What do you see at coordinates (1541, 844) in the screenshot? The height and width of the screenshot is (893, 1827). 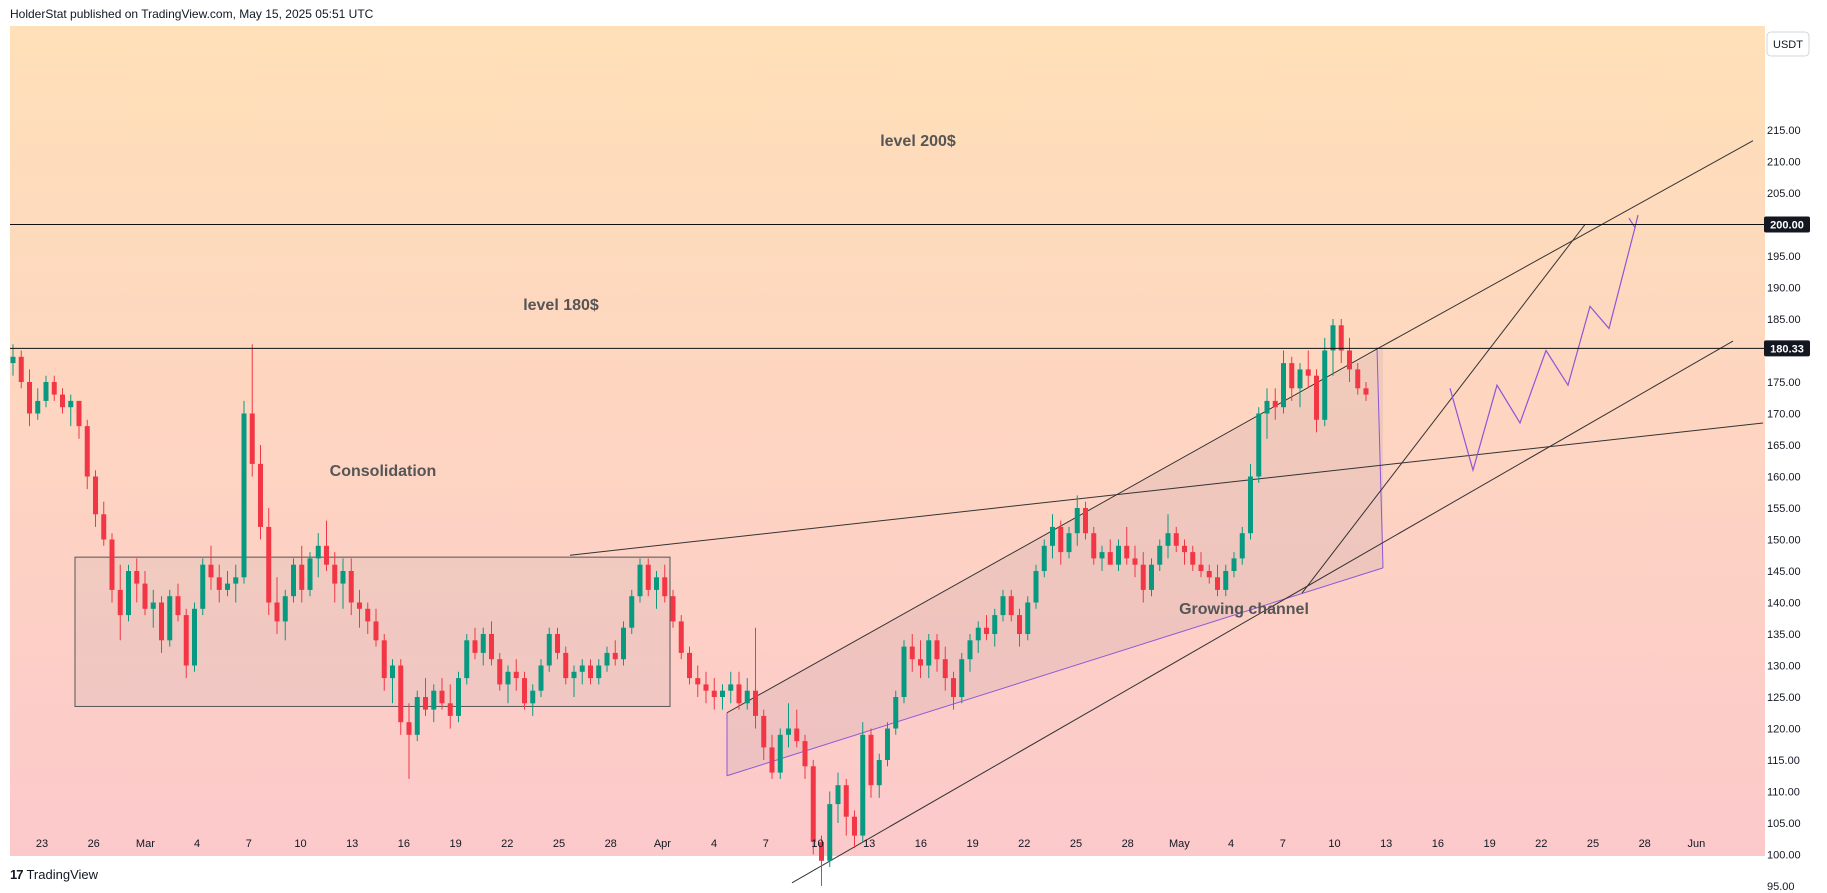 I see `time-tick-label: 22` at bounding box center [1541, 844].